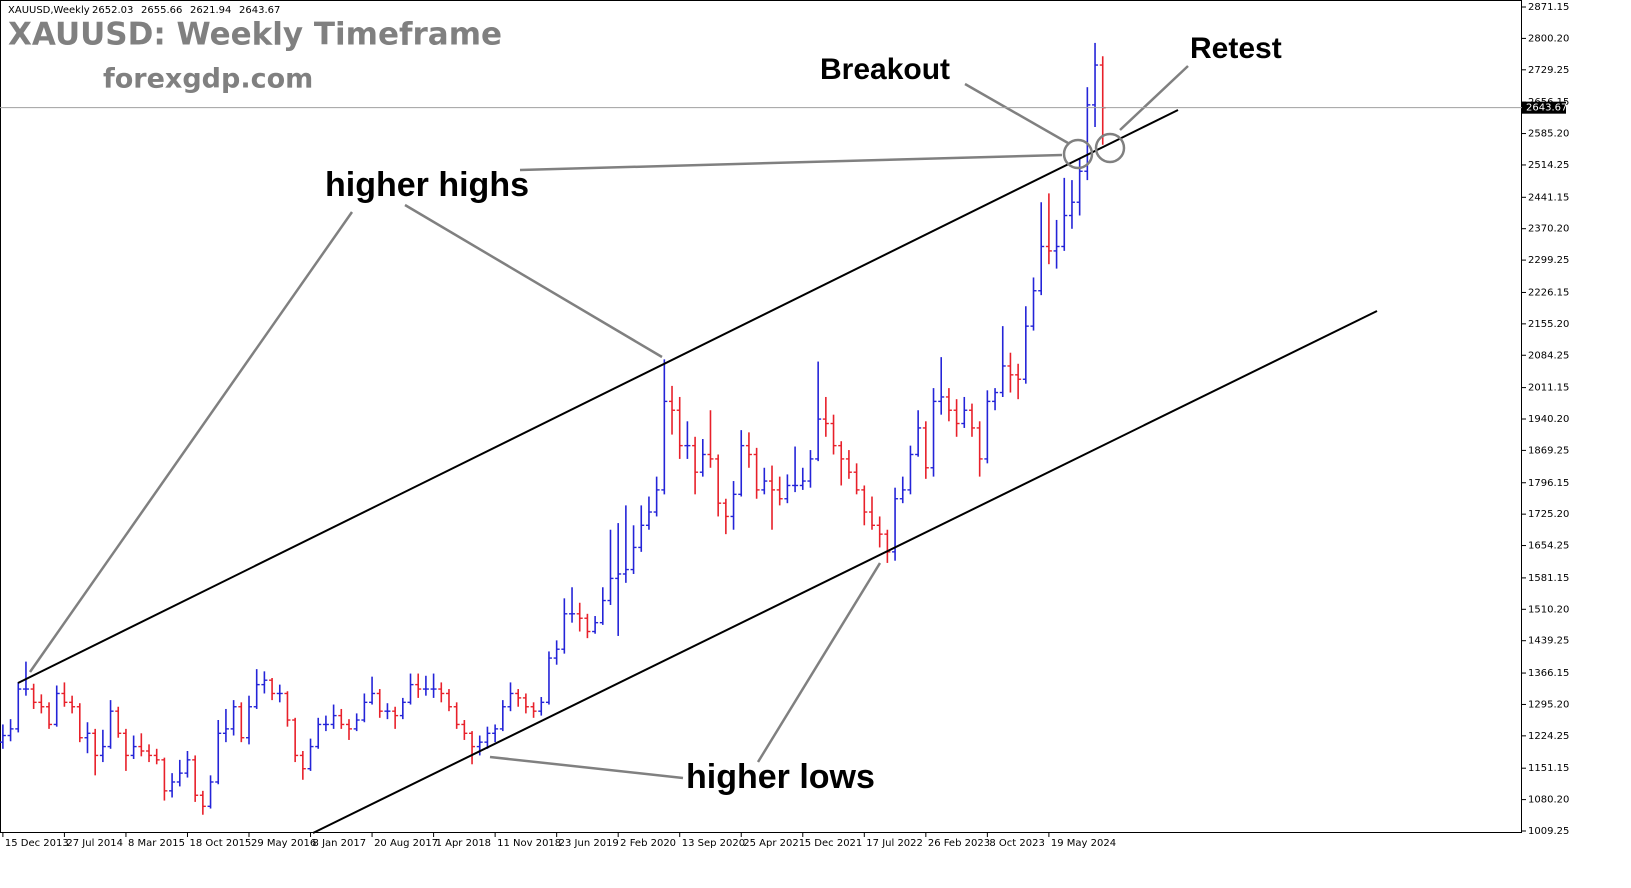 The height and width of the screenshot is (888, 1631). Describe the element at coordinates (780, 777) in the screenshot. I see `annotation: higher lows` at that location.